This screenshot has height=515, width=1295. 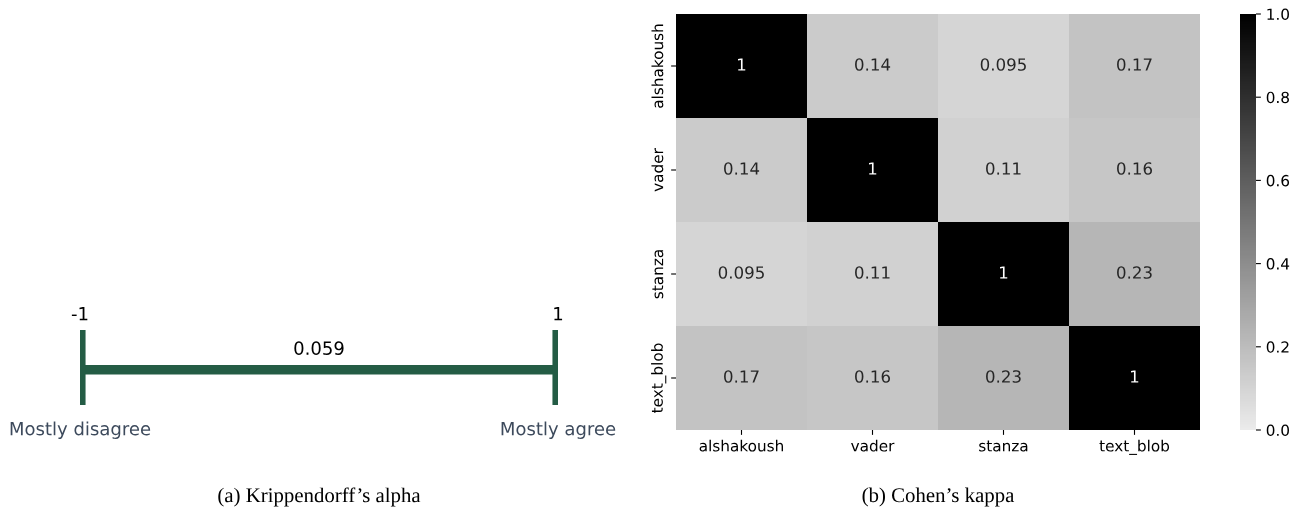 What do you see at coordinates (1278, 14) in the screenshot?
I see `color-bar-label: 1.0` at bounding box center [1278, 14].